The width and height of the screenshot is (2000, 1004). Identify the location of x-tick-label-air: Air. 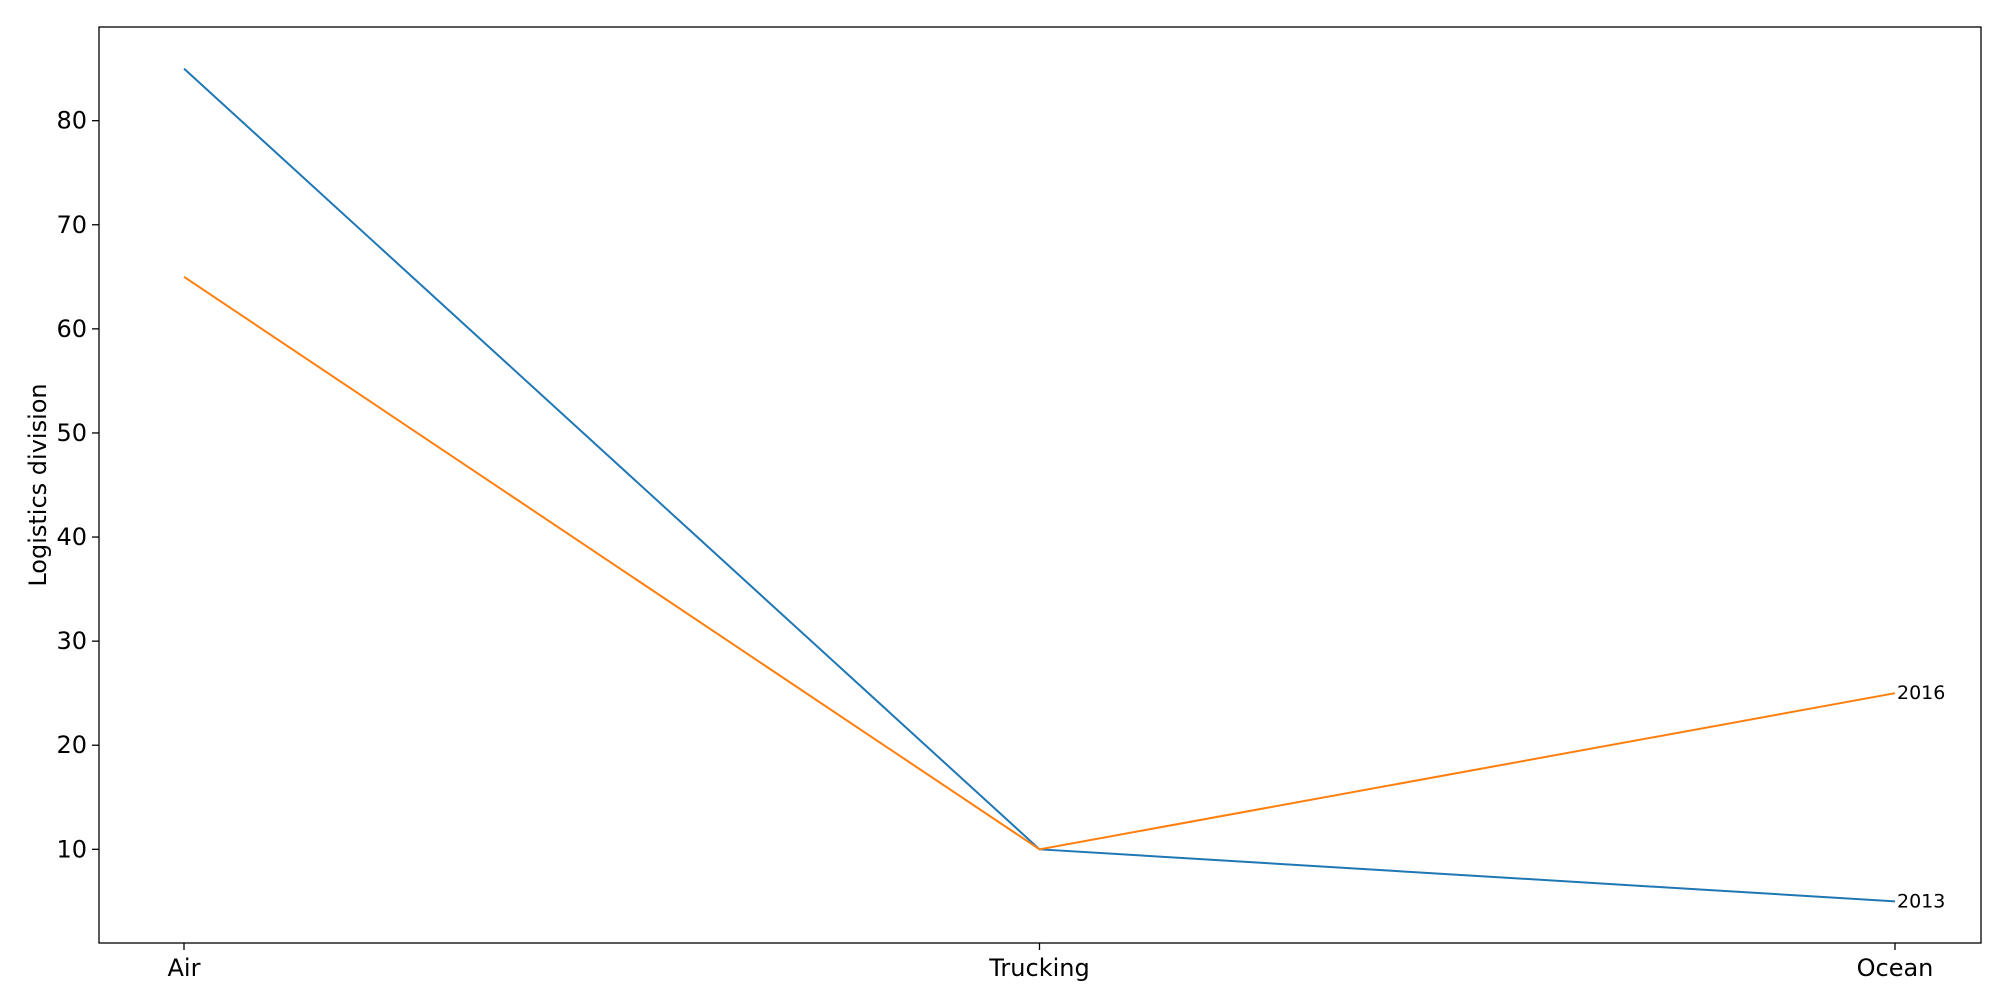
(184, 968).